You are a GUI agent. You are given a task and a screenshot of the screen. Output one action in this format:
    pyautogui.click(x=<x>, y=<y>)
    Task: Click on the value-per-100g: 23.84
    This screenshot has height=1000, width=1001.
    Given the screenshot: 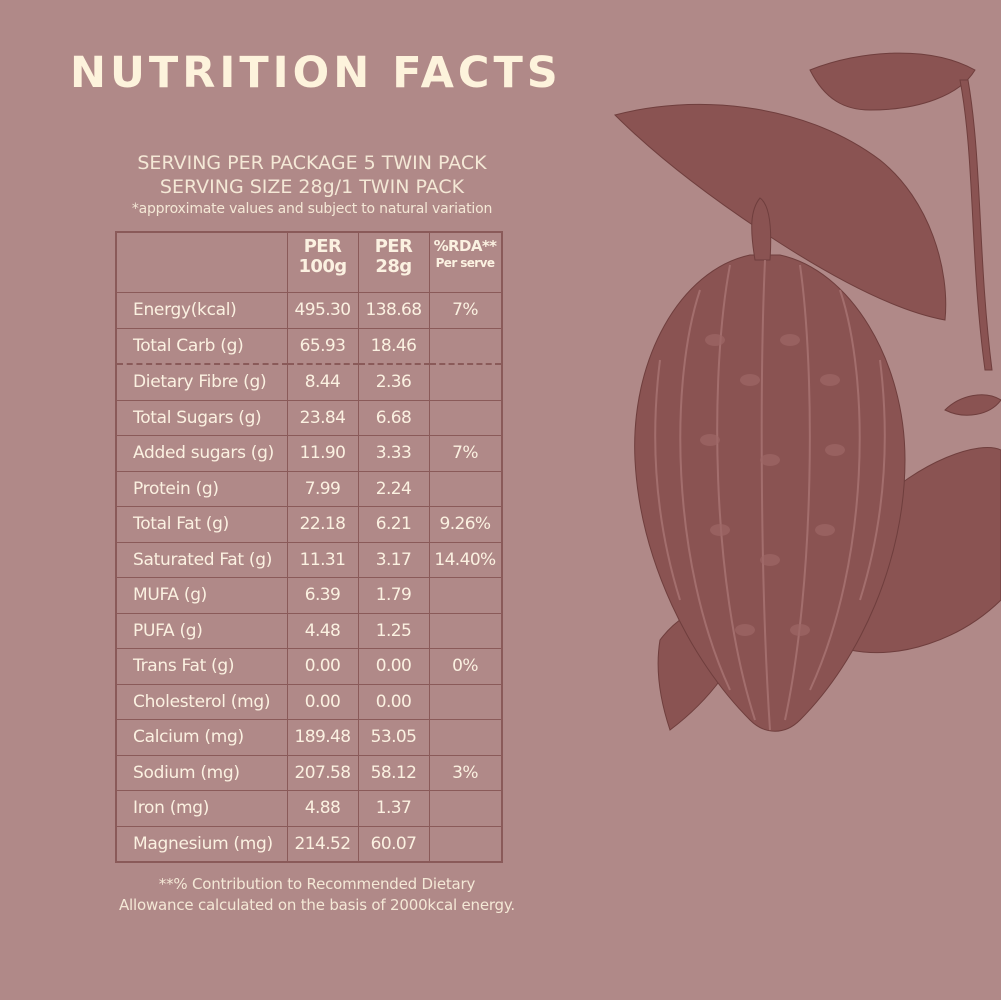 What is the action you would take?
    pyautogui.click(x=322, y=417)
    